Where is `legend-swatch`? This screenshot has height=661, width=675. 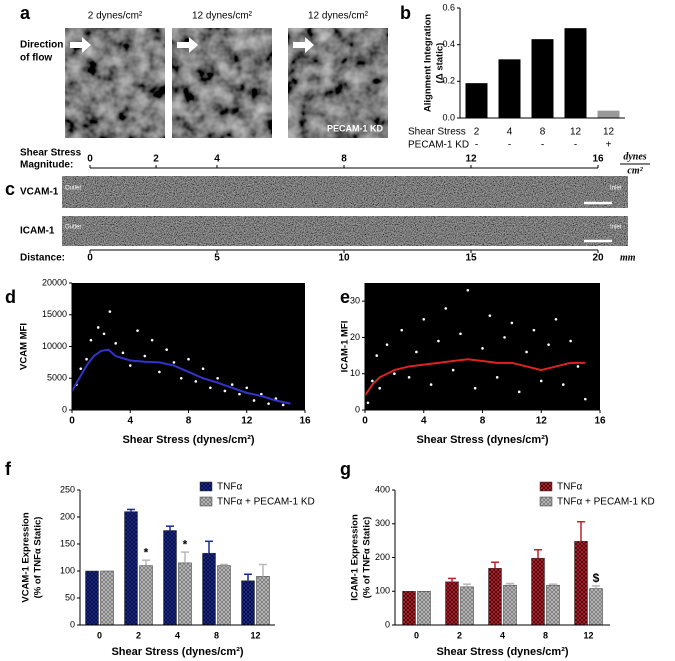
legend-swatch is located at coordinates (546, 486).